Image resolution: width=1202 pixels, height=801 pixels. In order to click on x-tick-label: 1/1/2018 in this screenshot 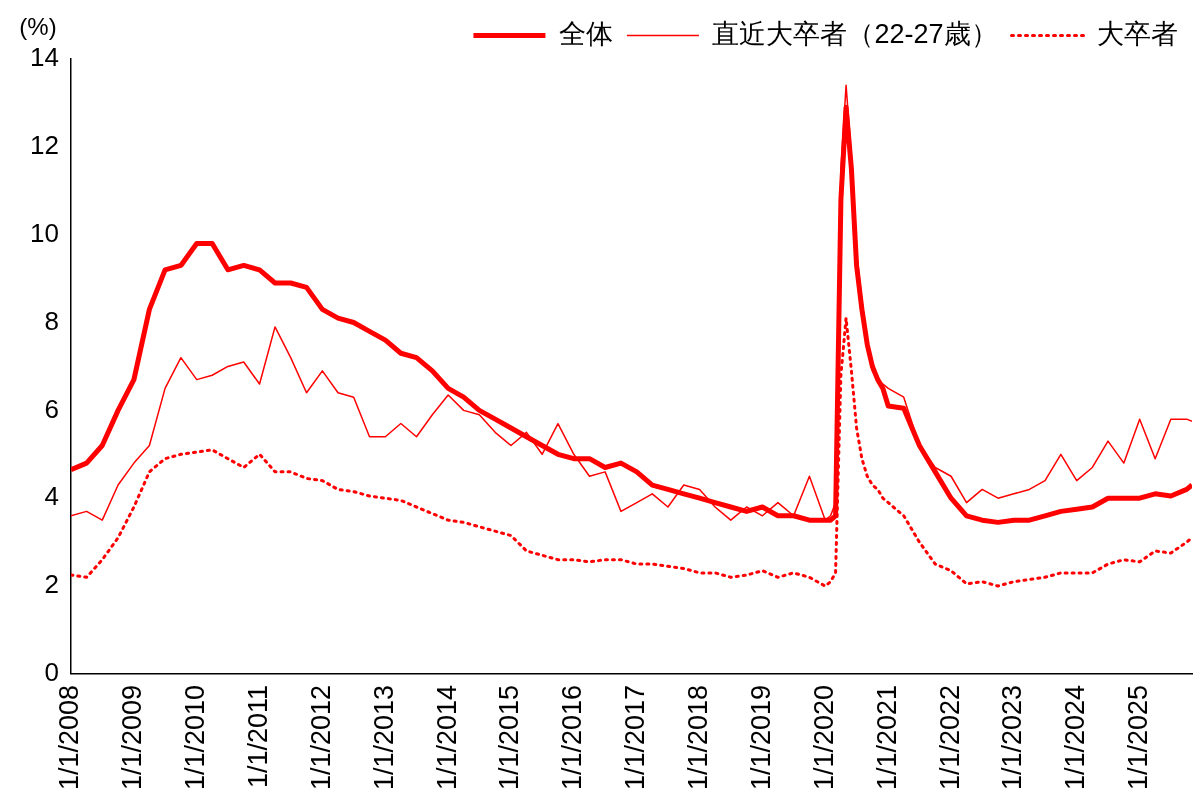, I will do `click(698, 737)`.